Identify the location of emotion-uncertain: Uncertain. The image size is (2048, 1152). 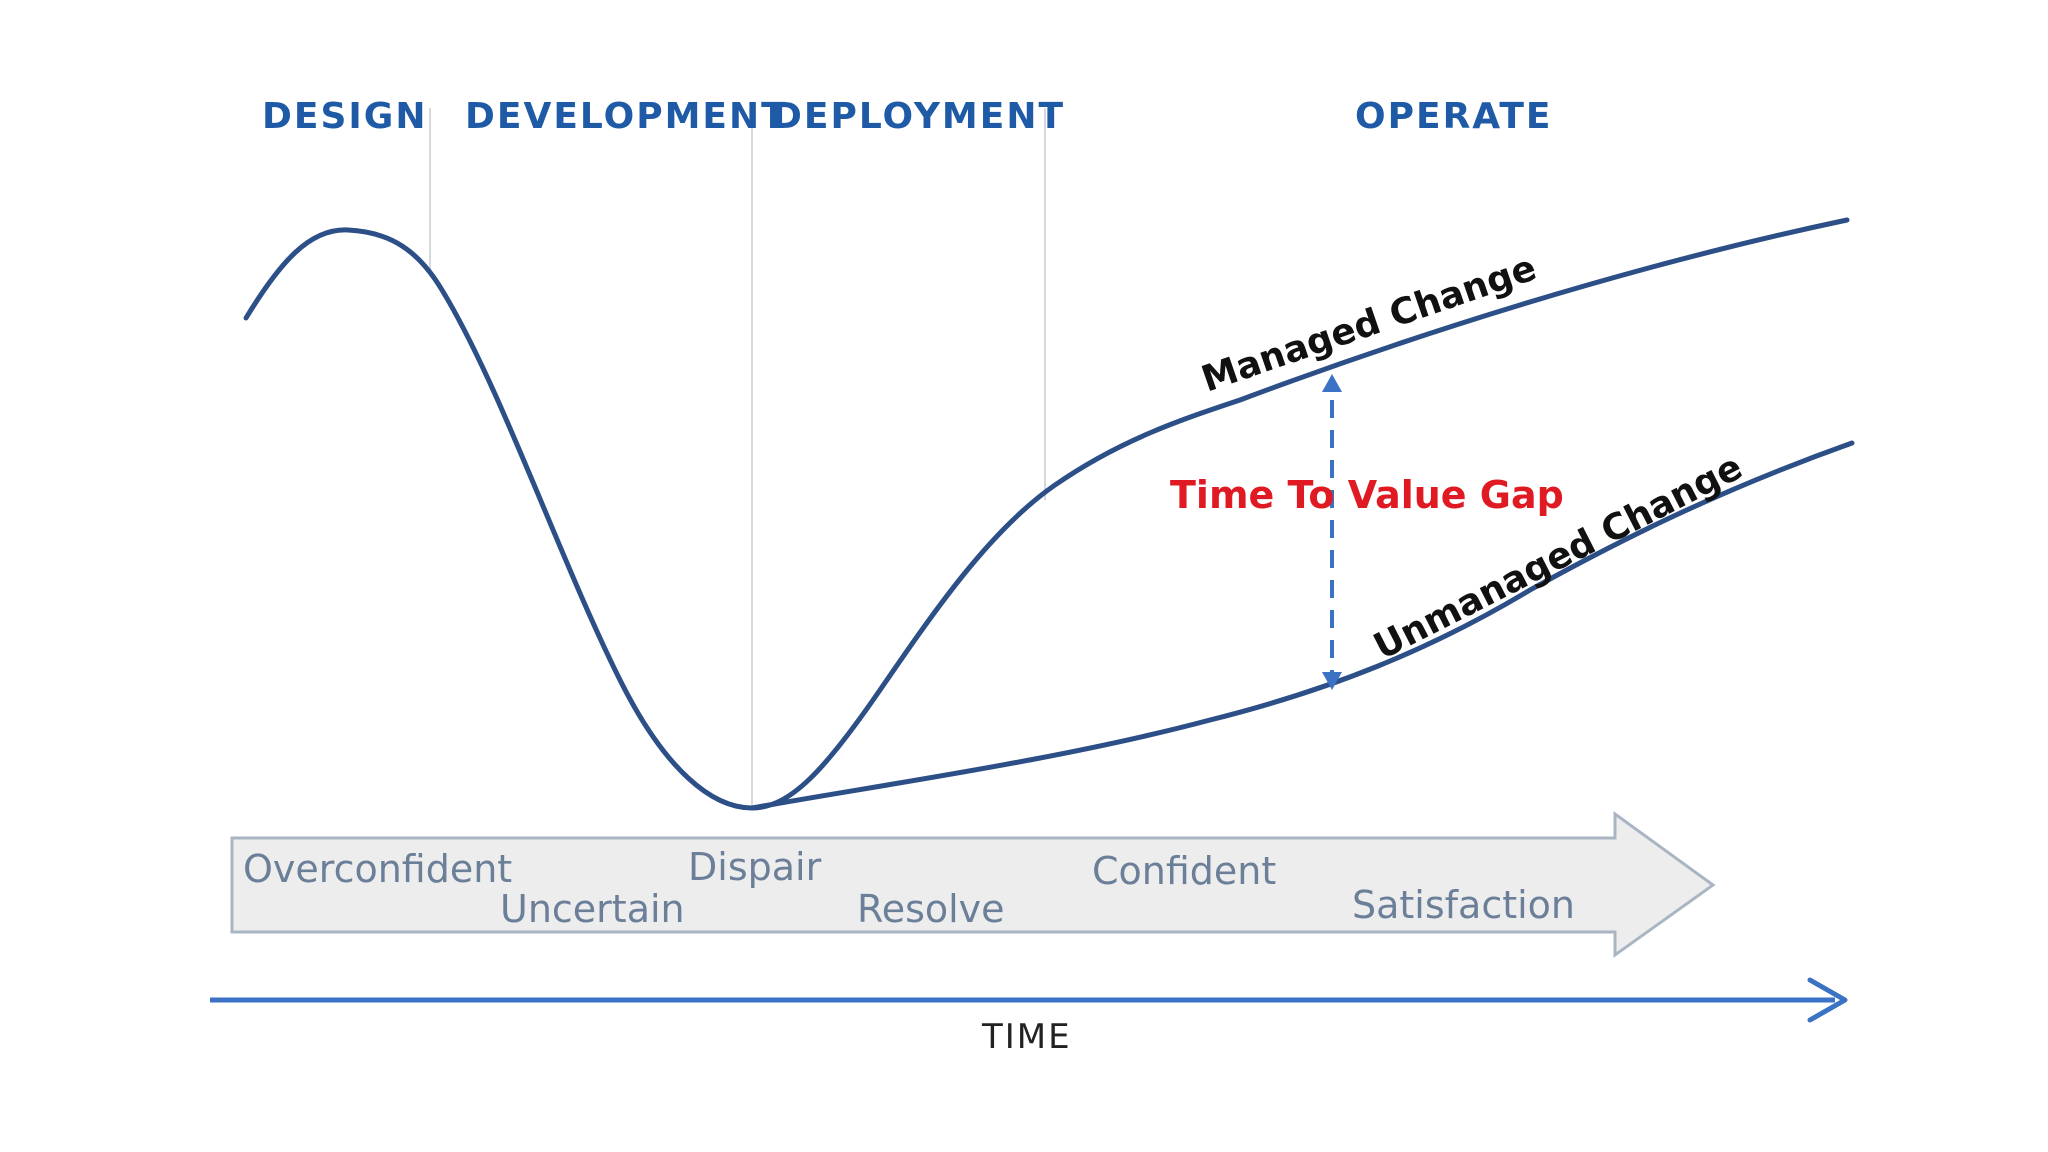
(592, 909).